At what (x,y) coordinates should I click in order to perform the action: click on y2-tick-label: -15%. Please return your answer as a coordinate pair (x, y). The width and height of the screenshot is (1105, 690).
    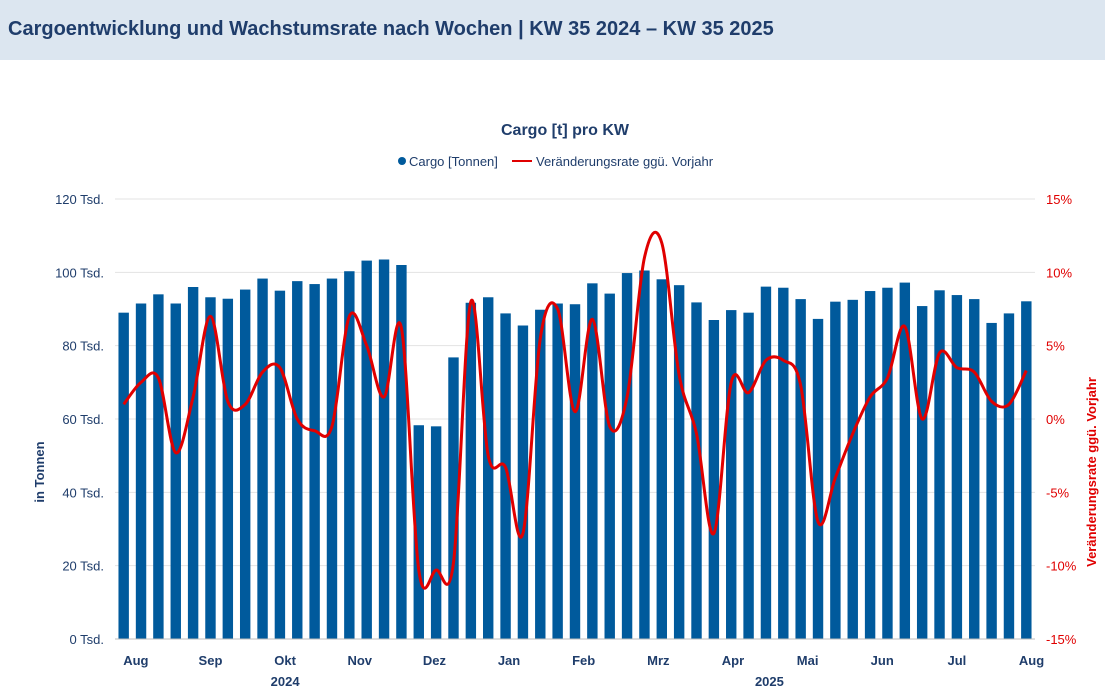
    Looking at the image, I should click on (1061, 639).